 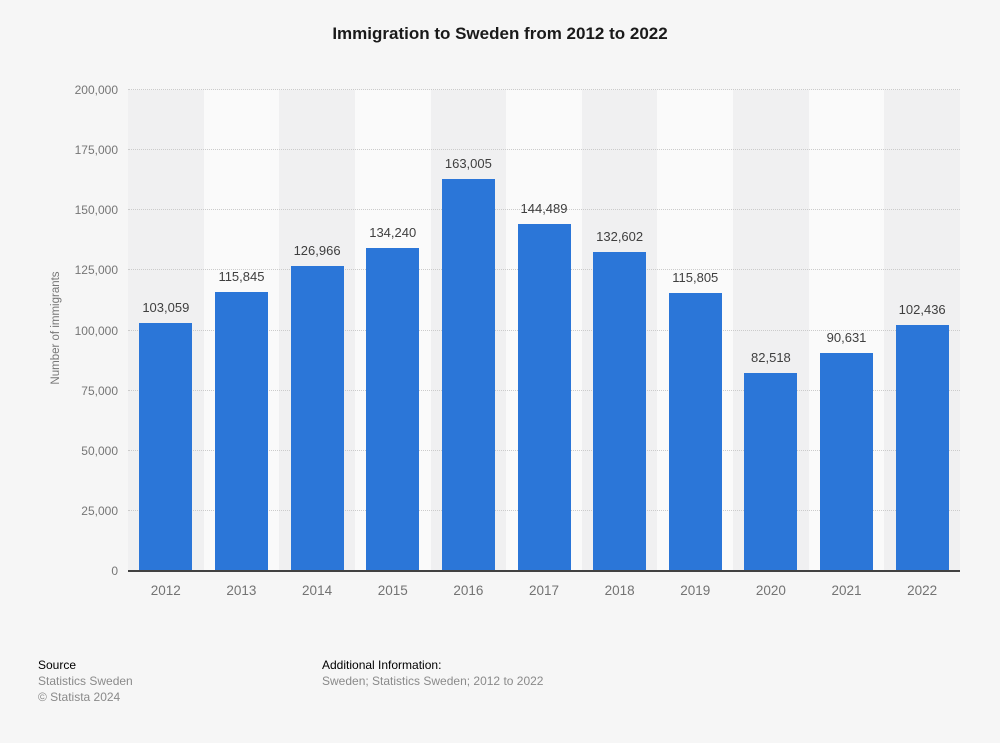 What do you see at coordinates (695, 590) in the screenshot?
I see `x-tick-label-2019: 2019` at bounding box center [695, 590].